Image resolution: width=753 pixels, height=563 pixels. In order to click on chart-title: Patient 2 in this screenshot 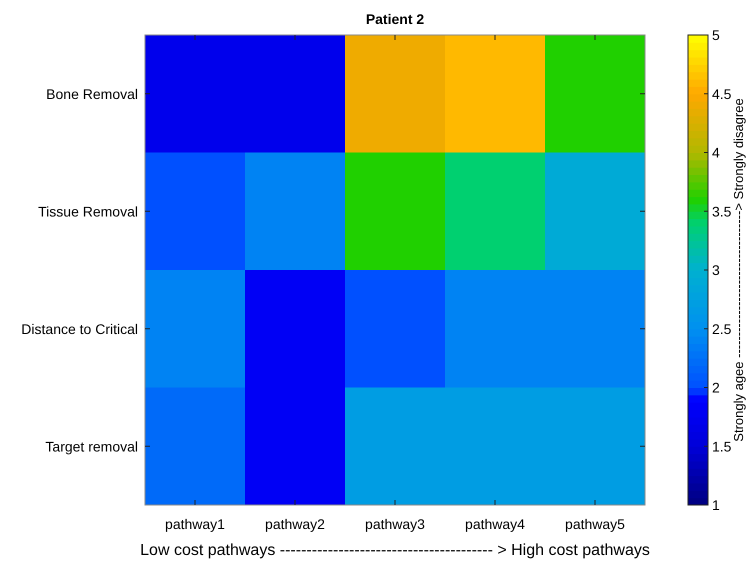, I will do `click(395, 19)`.